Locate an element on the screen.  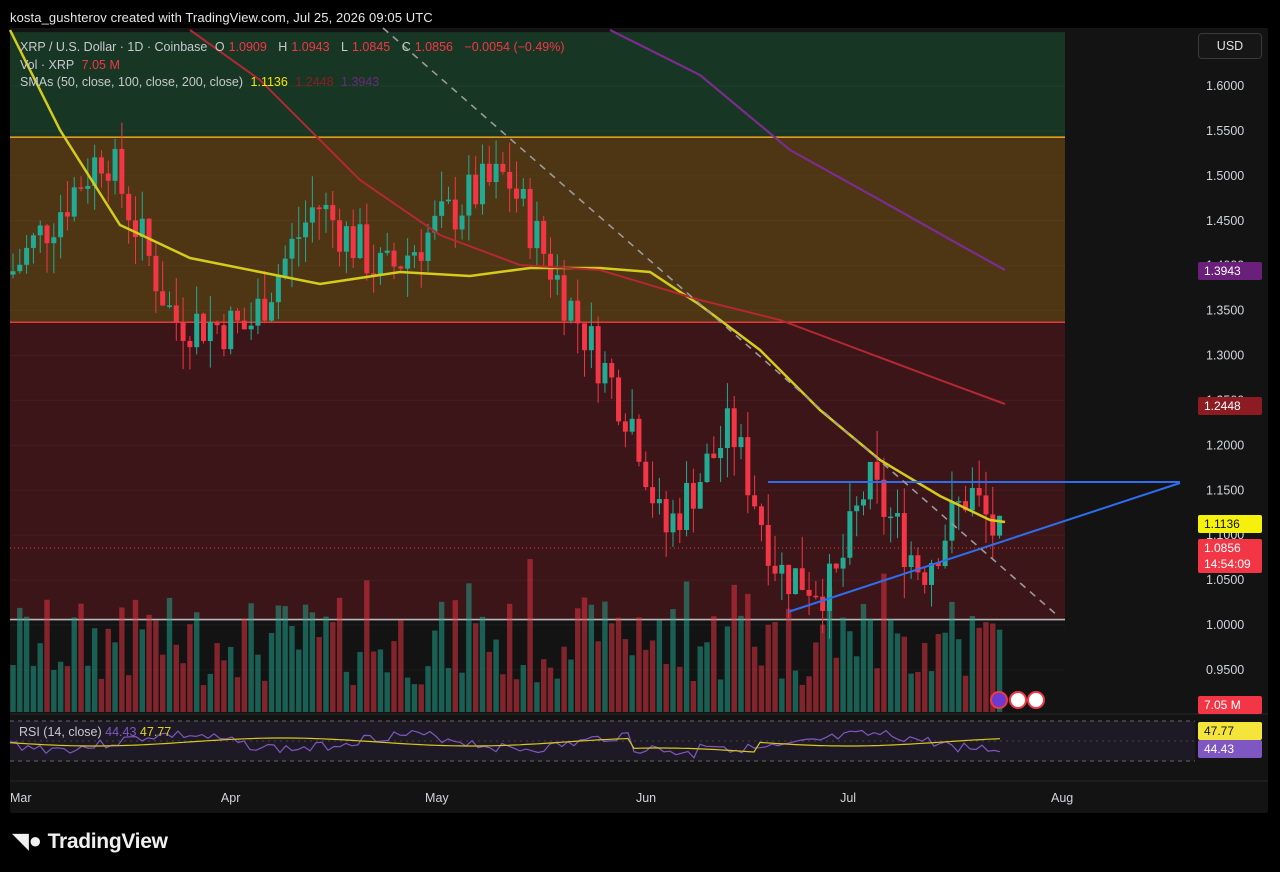
economic-event-icon is located at coordinates (1018, 700).